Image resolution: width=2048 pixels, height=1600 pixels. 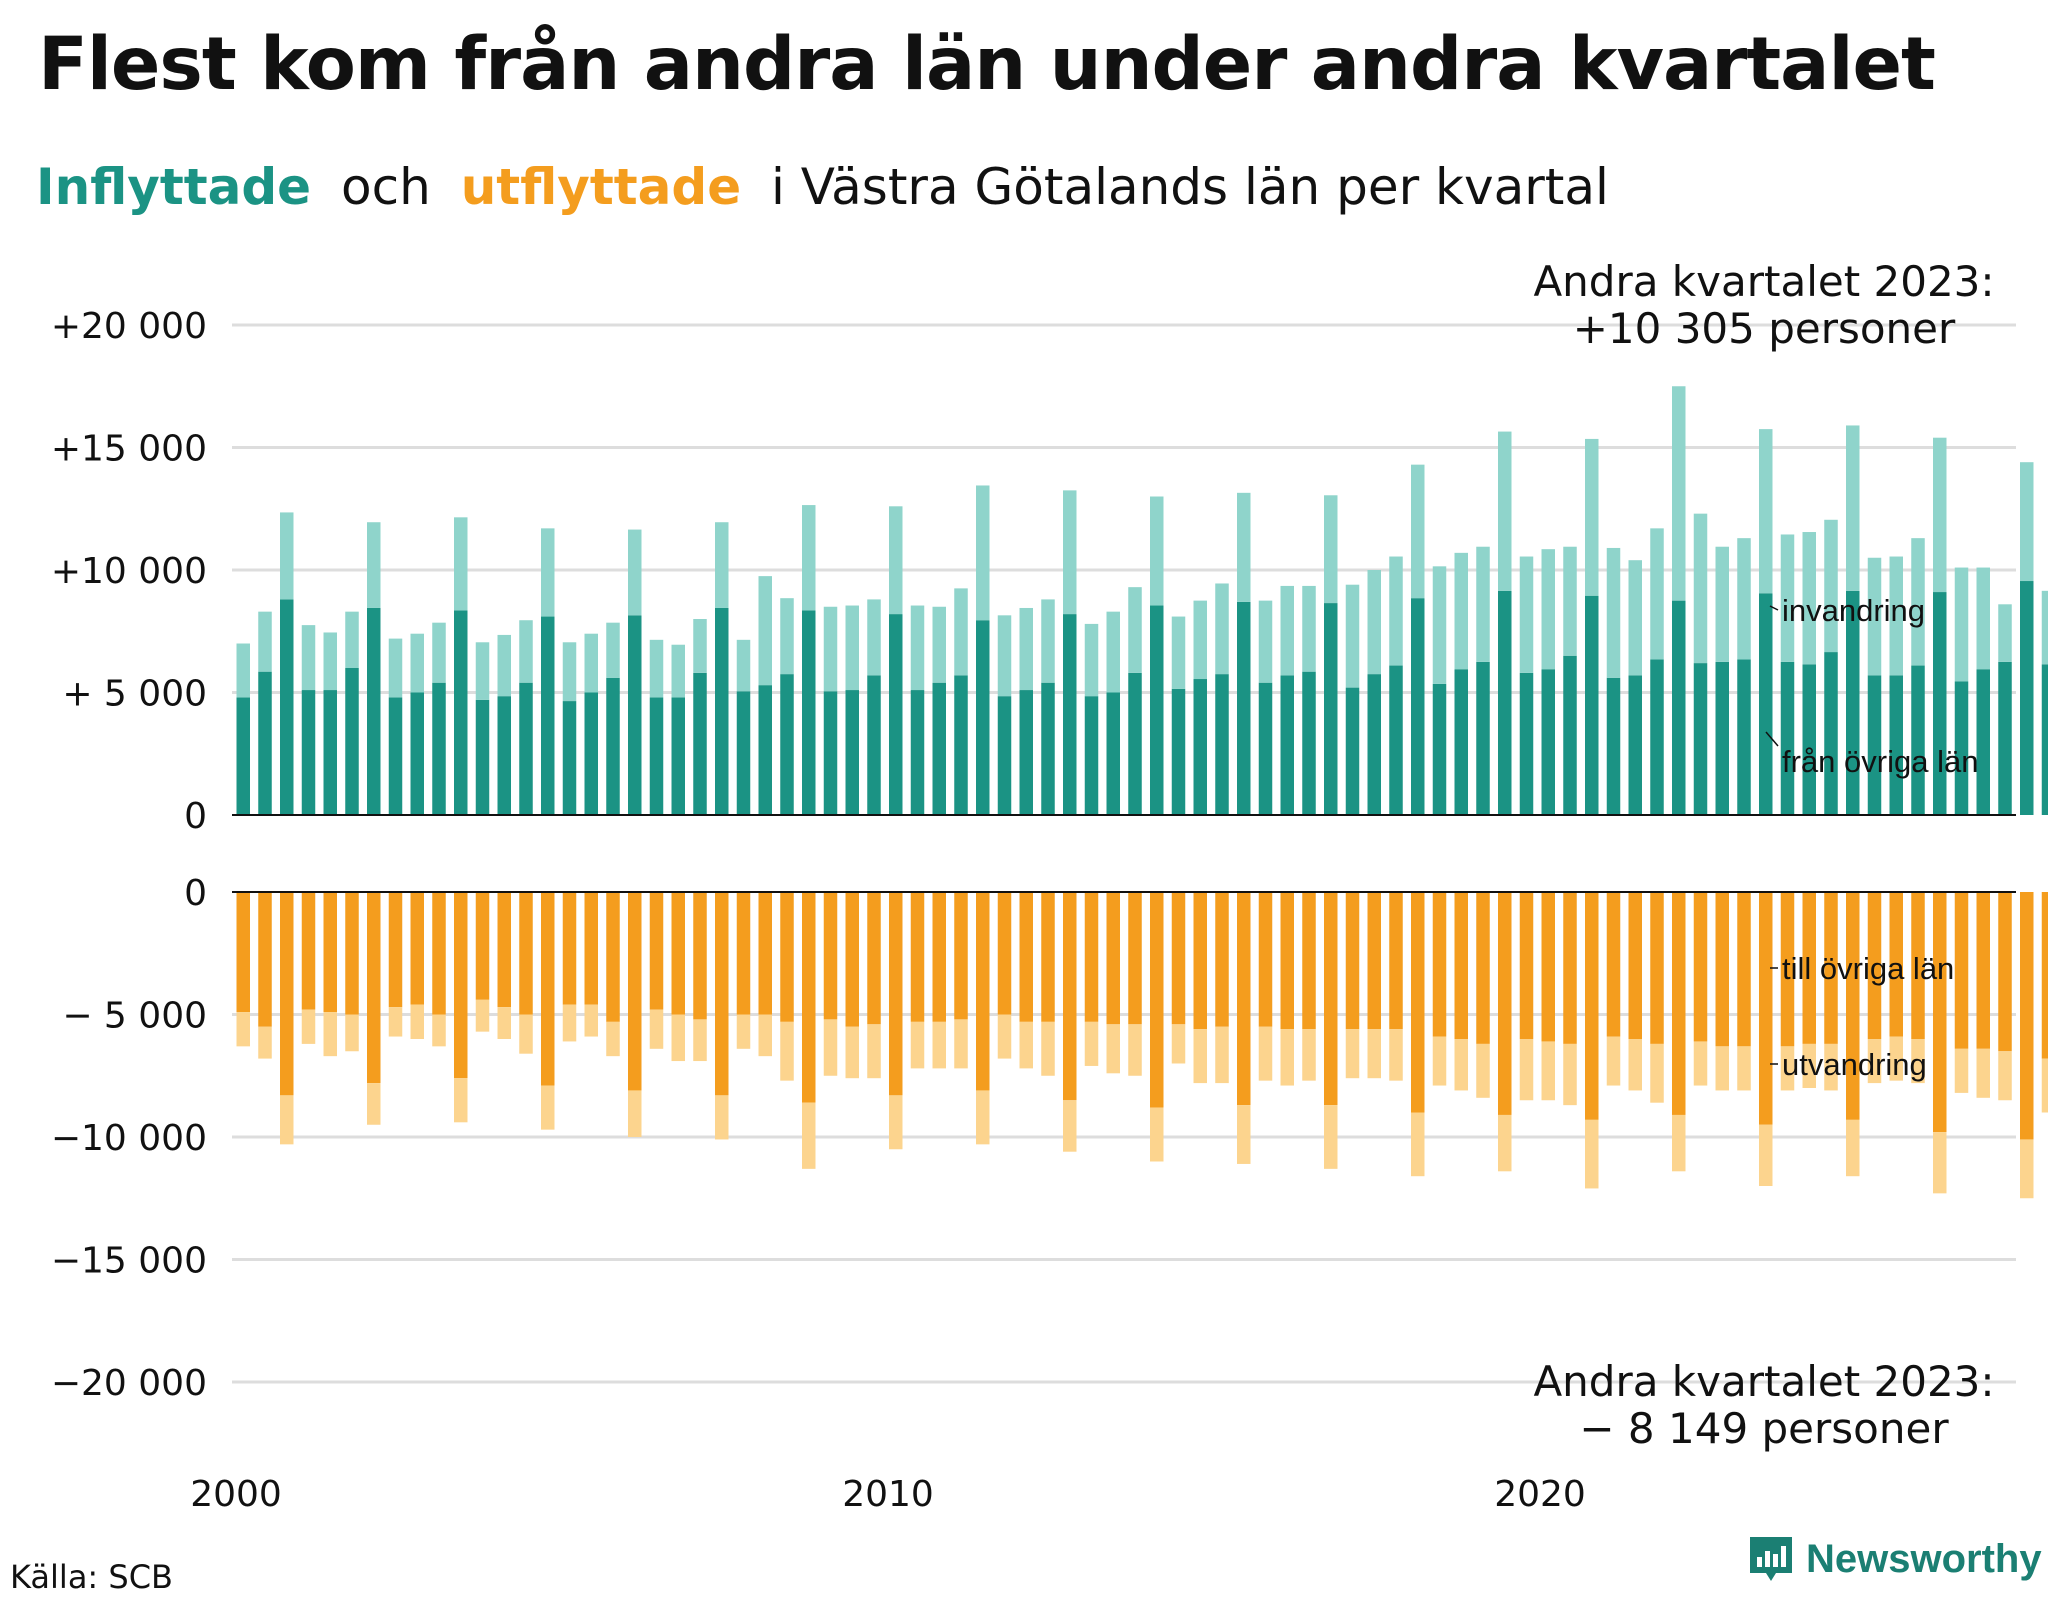 I want to click on x-tick-label: 2010, so click(x=888, y=1494).